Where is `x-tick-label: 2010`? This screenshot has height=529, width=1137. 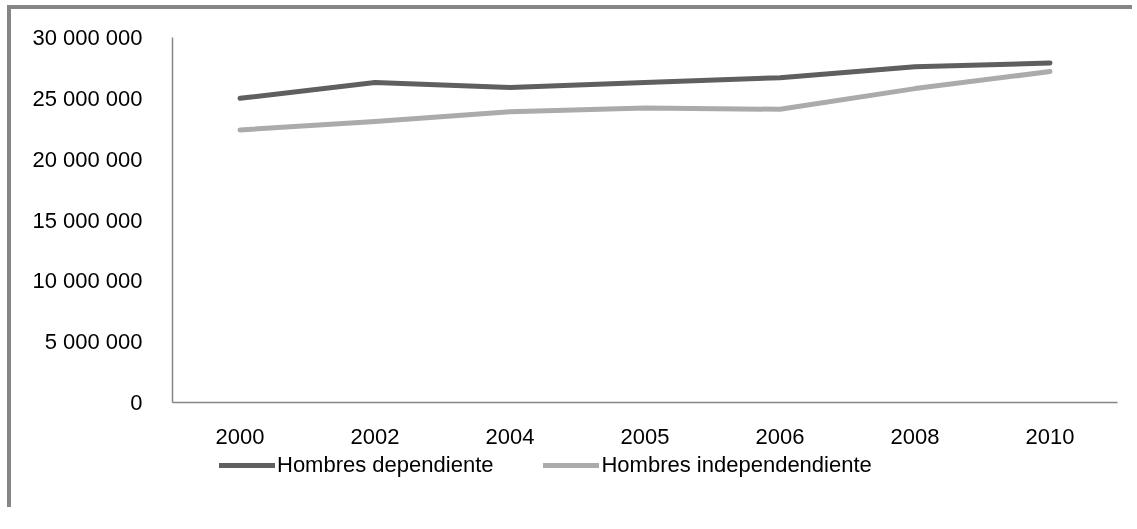
x-tick-label: 2010 is located at coordinates (1050, 436).